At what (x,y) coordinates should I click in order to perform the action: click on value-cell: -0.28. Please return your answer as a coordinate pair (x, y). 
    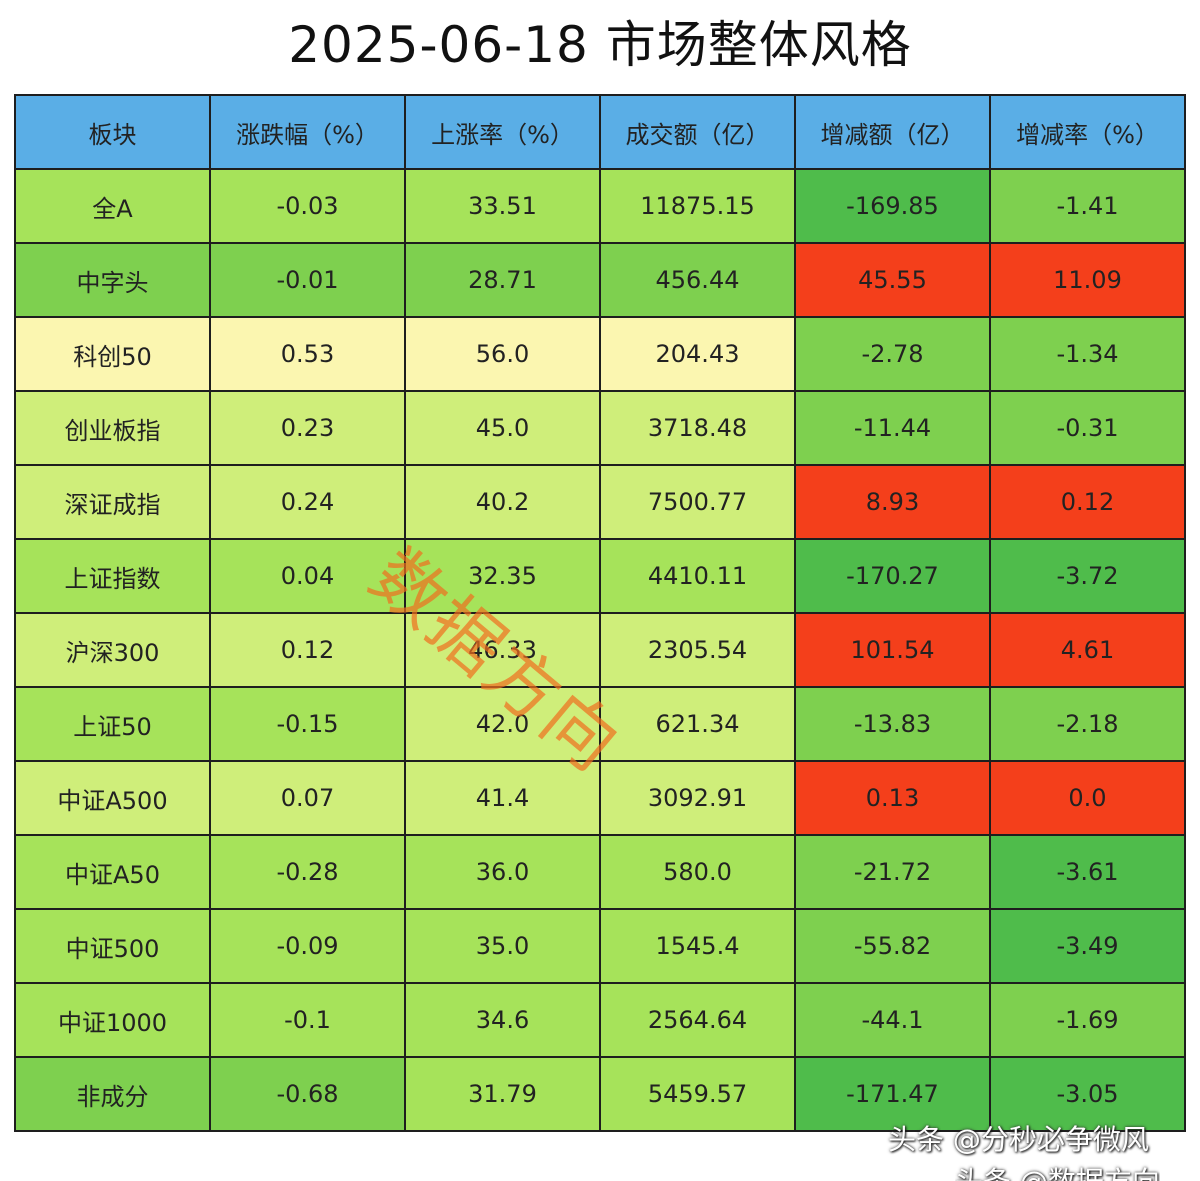
    Looking at the image, I should click on (307, 872).